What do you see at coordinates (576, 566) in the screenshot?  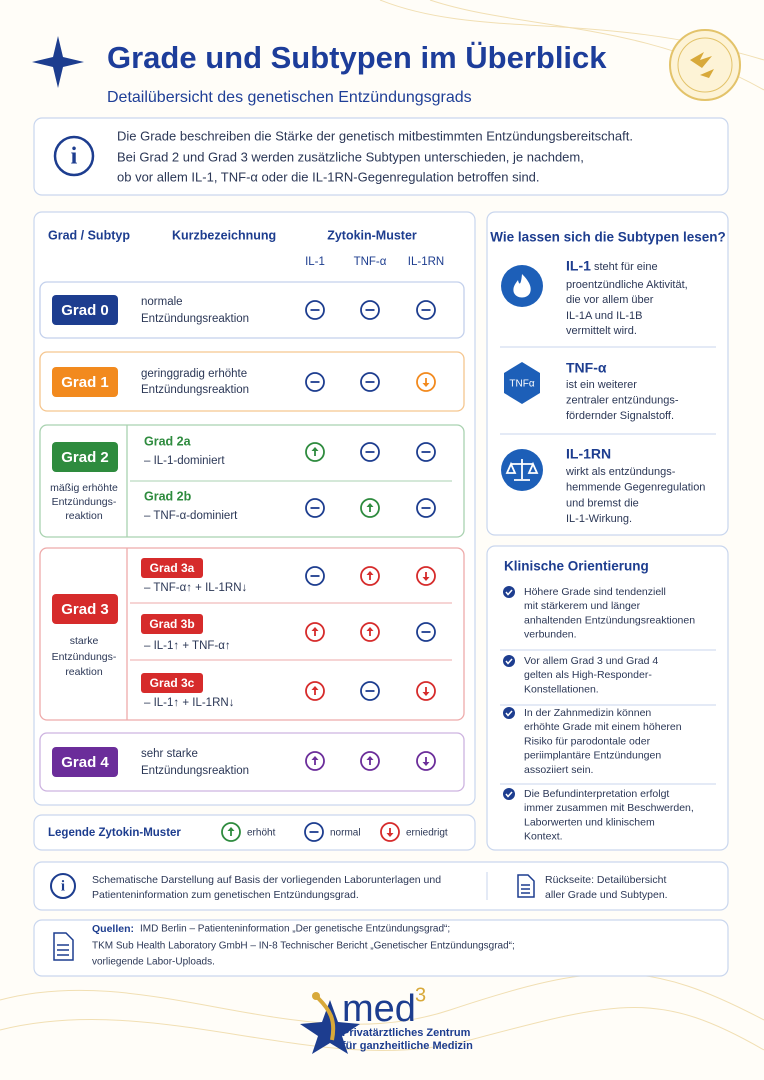 I see `clinical-title: Klinische Orientierung` at bounding box center [576, 566].